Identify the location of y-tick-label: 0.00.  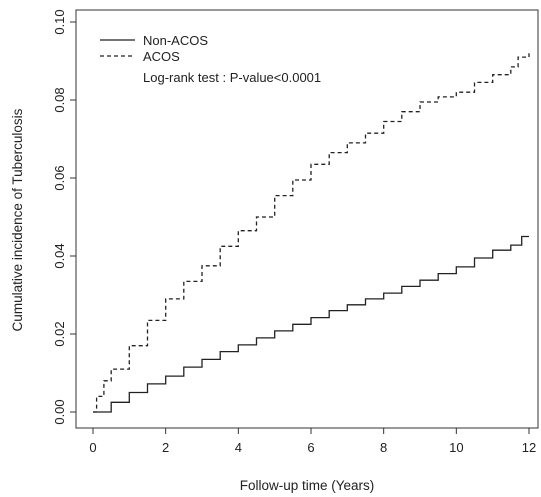
(59, 411).